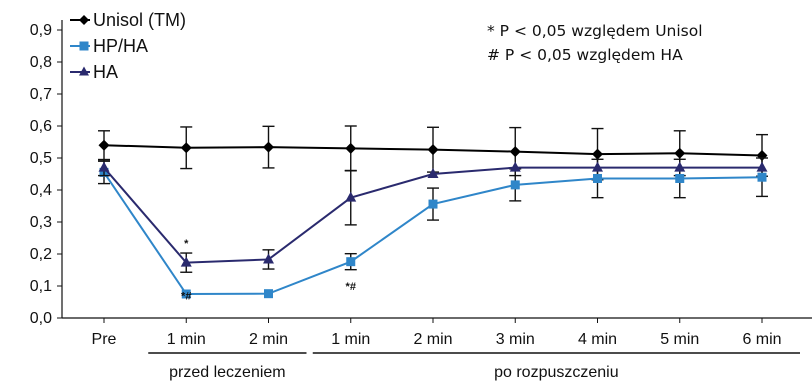 This screenshot has height=383, width=812. What do you see at coordinates (474, 366) in the screenshot?
I see `time-groups: przed leczeniem po rozpuszczeniu` at bounding box center [474, 366].